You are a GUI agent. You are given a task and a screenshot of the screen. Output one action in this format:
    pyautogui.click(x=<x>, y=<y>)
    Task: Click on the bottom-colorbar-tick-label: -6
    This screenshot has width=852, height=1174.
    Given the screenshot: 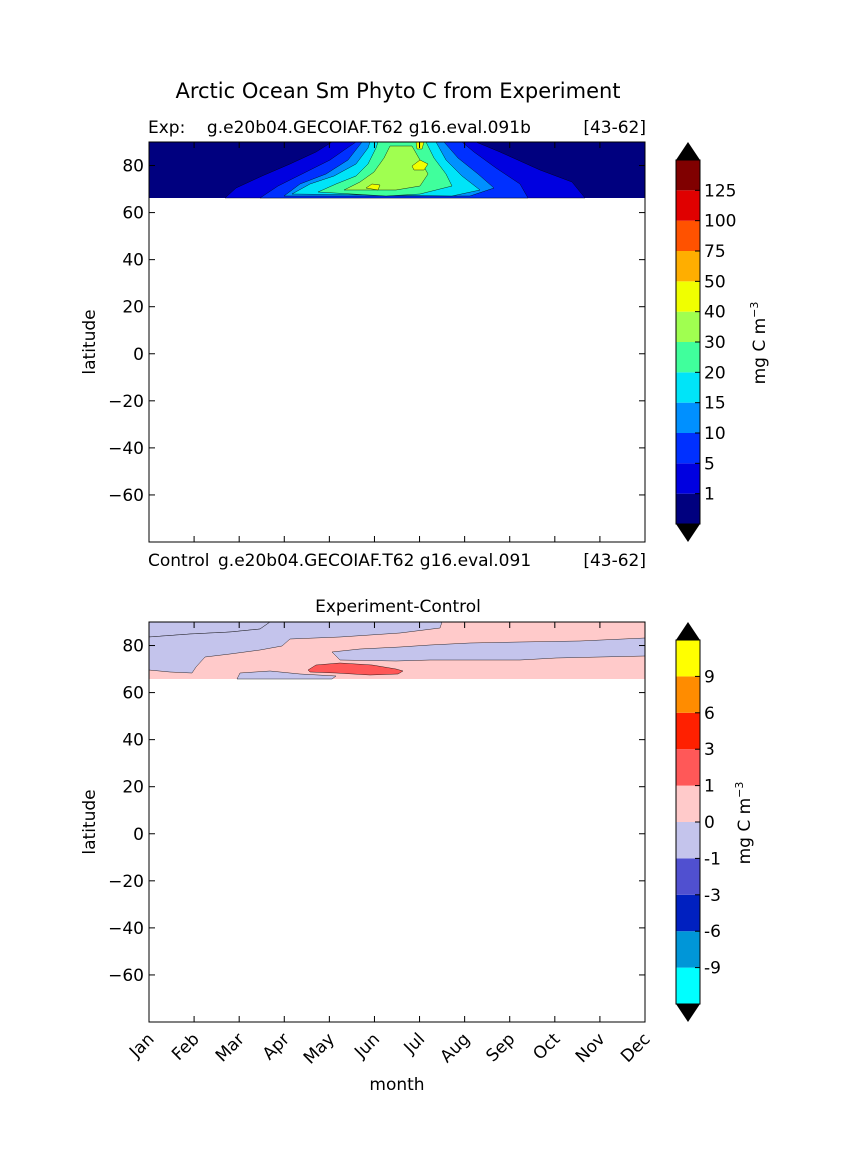 What is the action you would take?
    pyautogui.click(x=712, y=932)
    